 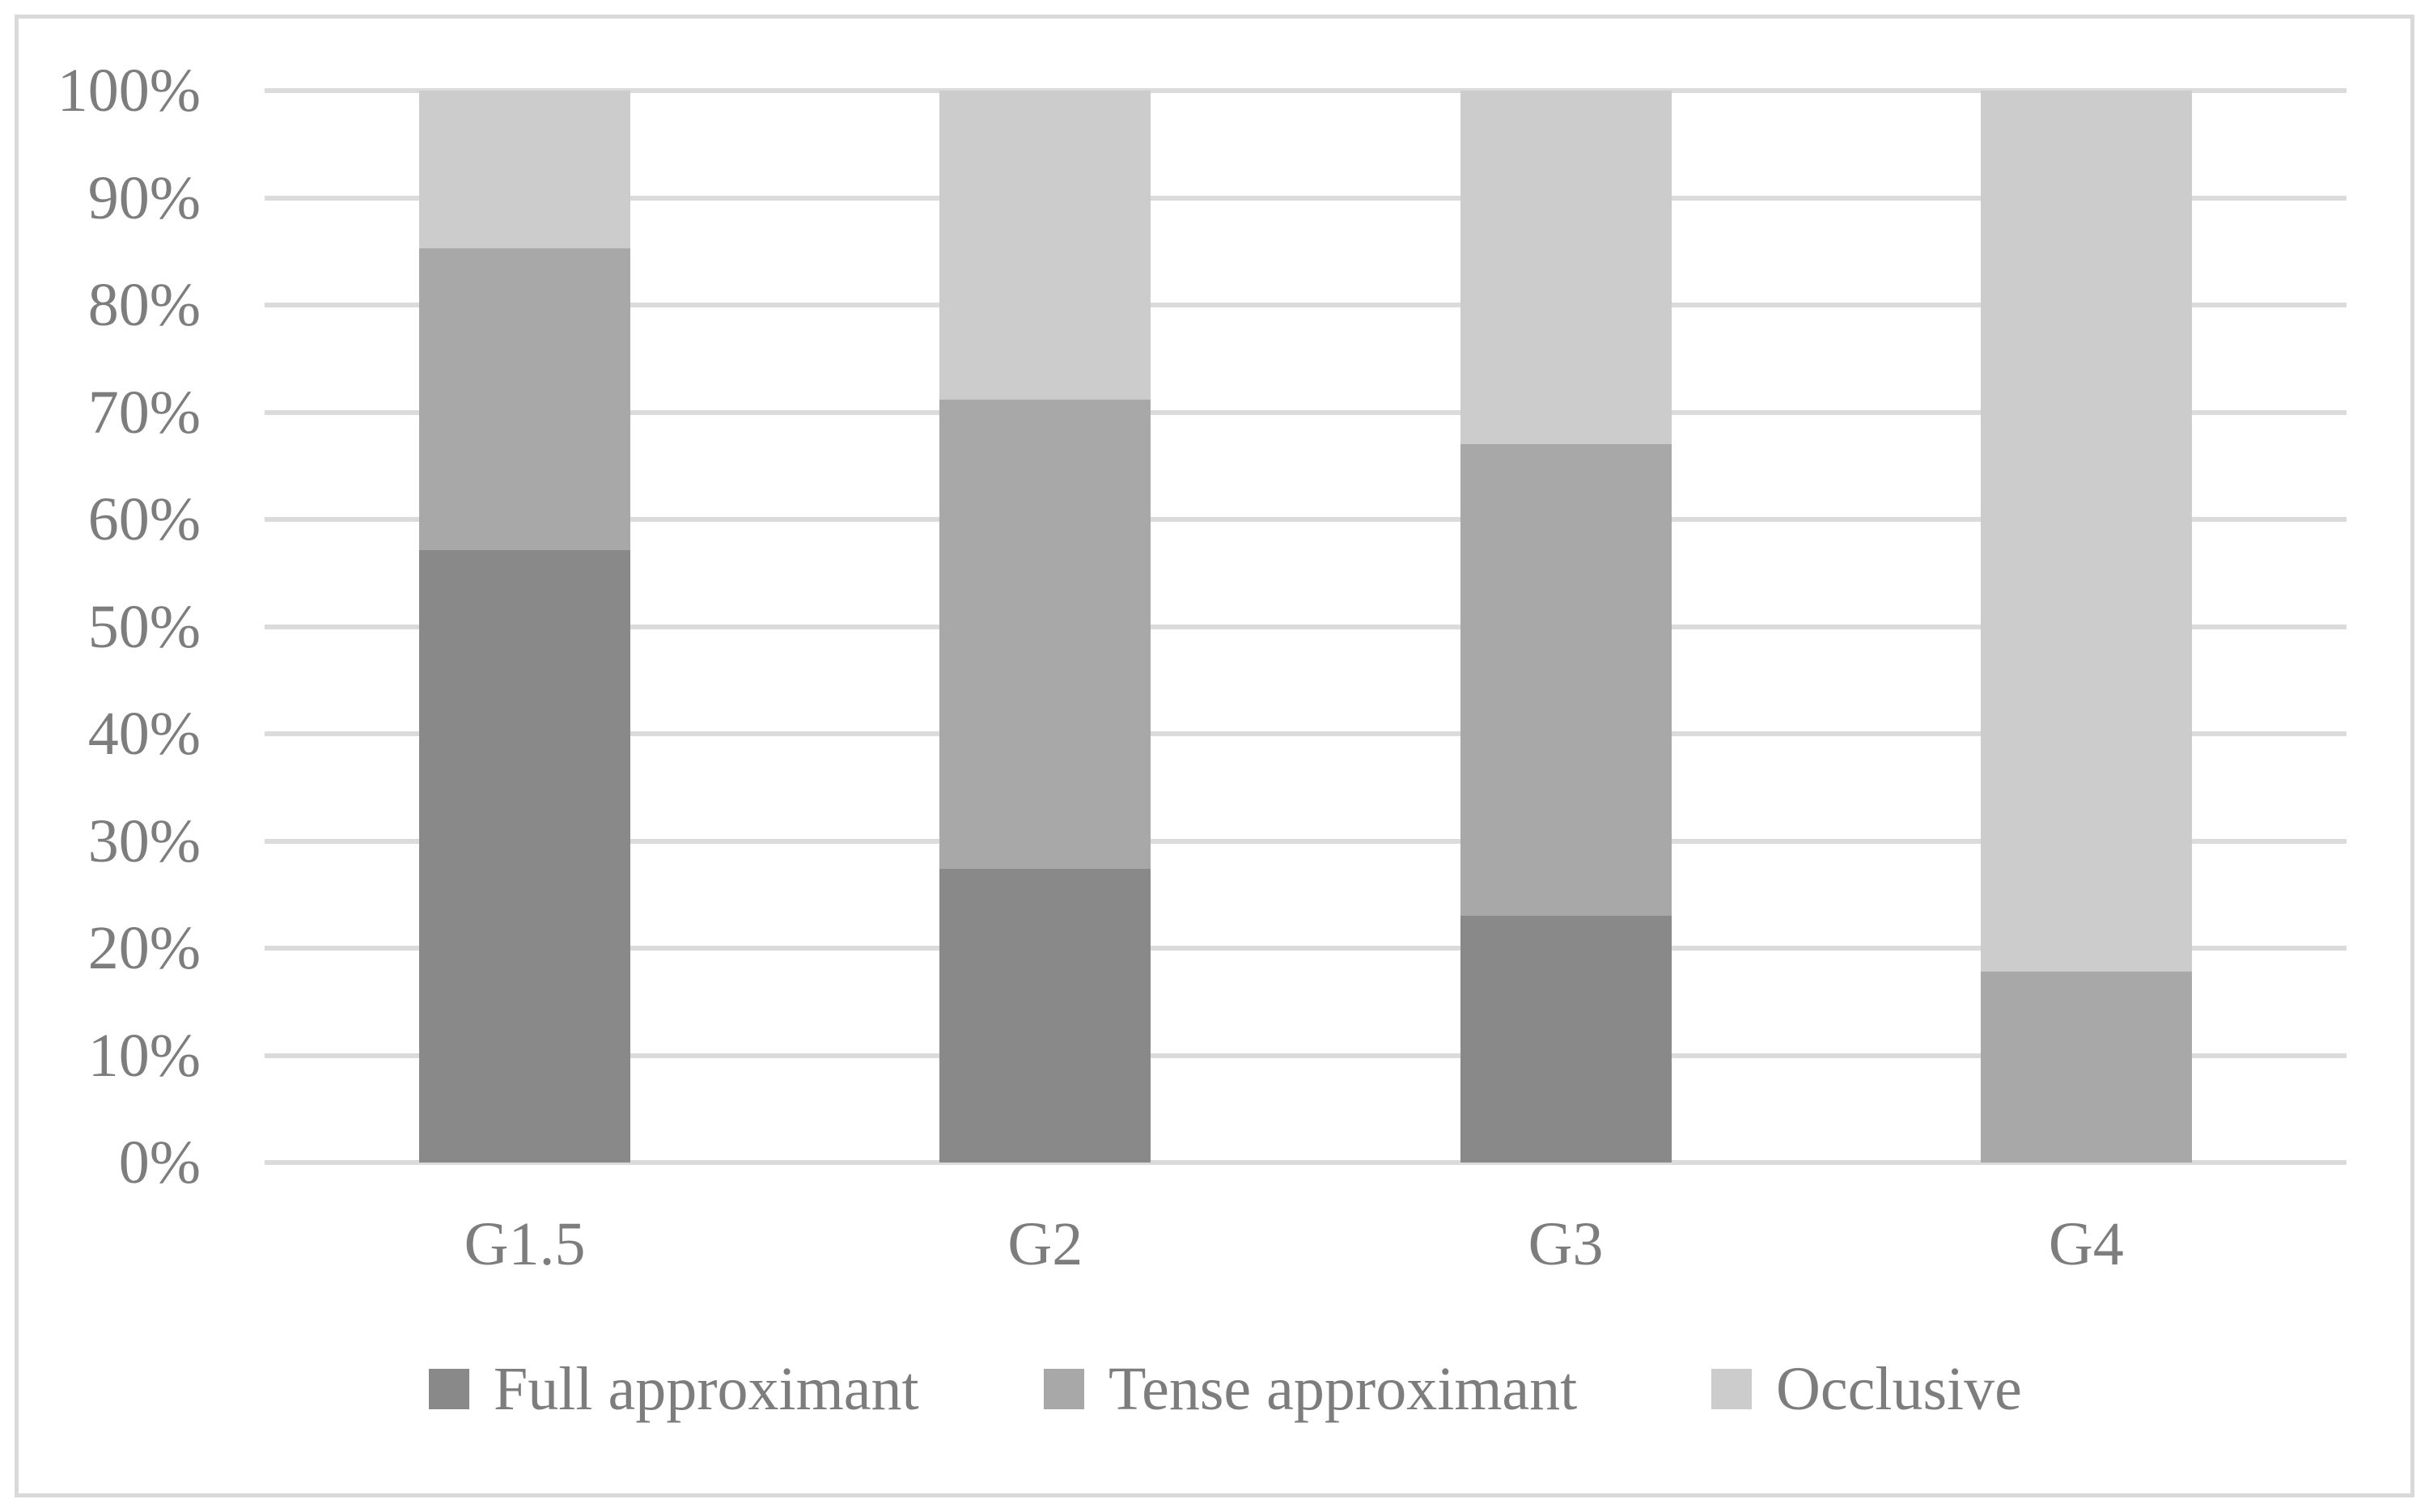 What do you see at coordinates (159, 1162) in the screenshot?
I see `y-axis-tick-label: 0%` at bounding box center [159, 1162].